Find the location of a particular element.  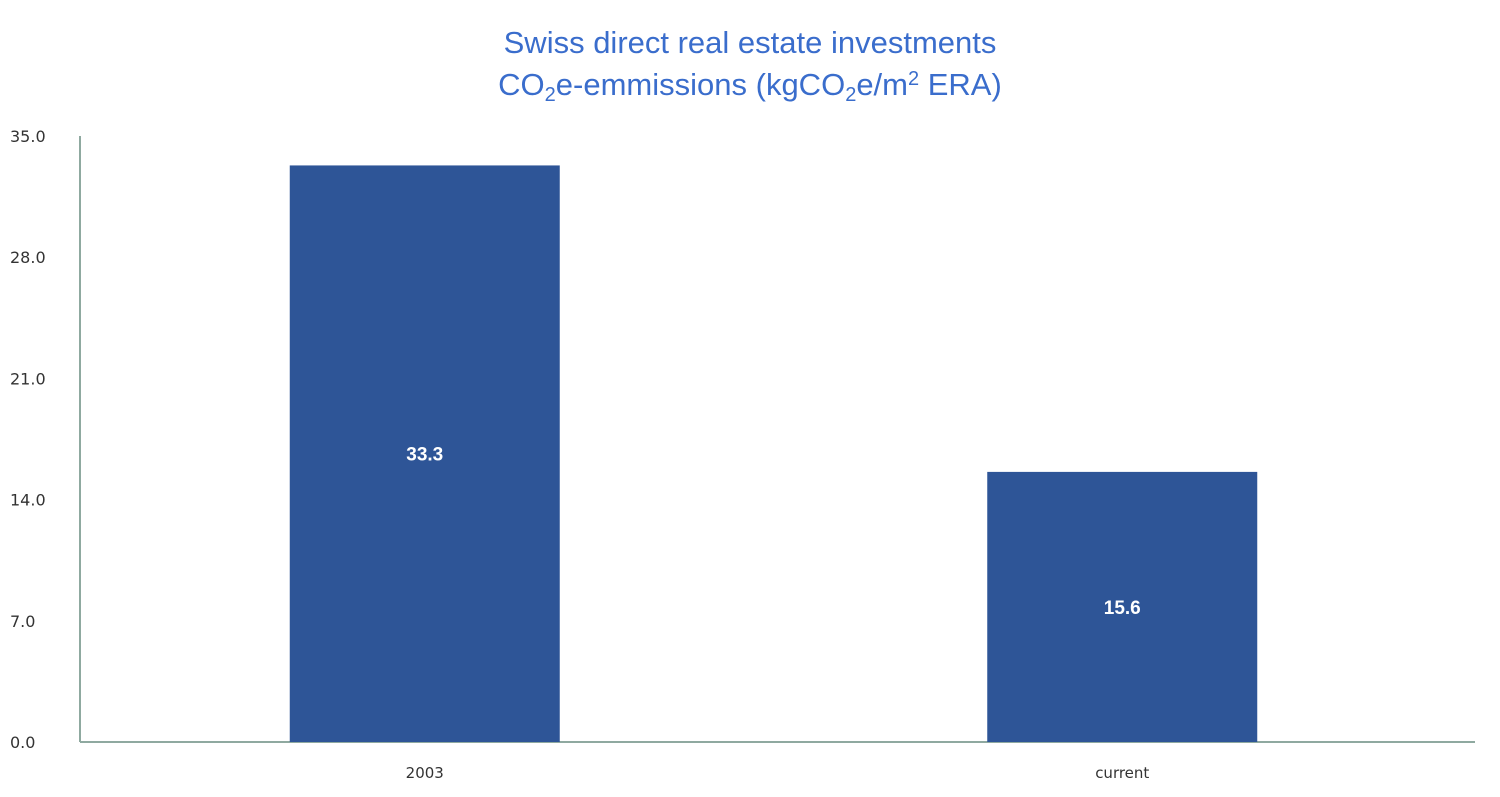

chart-subtitle: CO2e-emmissions (kgCO2e/m2 ERA) is located at coordinates (750, 86).